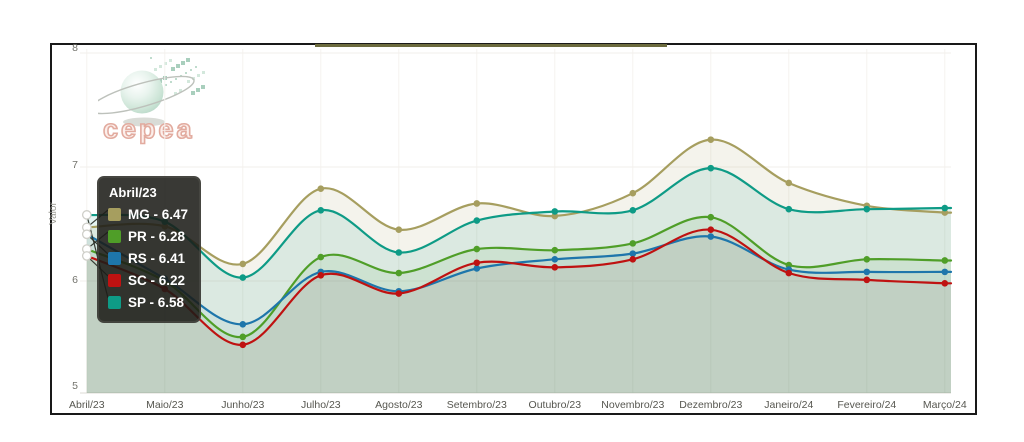 This screenshot has width=1024, height=442. I want to click on tooltip-row: PR - 6.28, so click(148, 236).